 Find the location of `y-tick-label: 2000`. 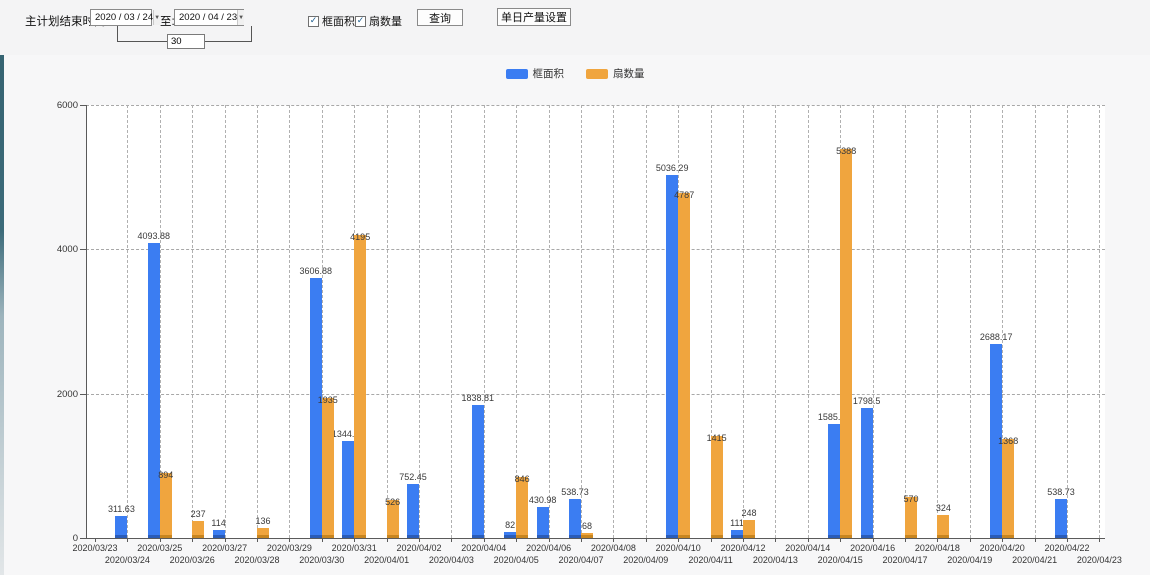

y-tick-label: 2000 is located at coordinates (67, 394).